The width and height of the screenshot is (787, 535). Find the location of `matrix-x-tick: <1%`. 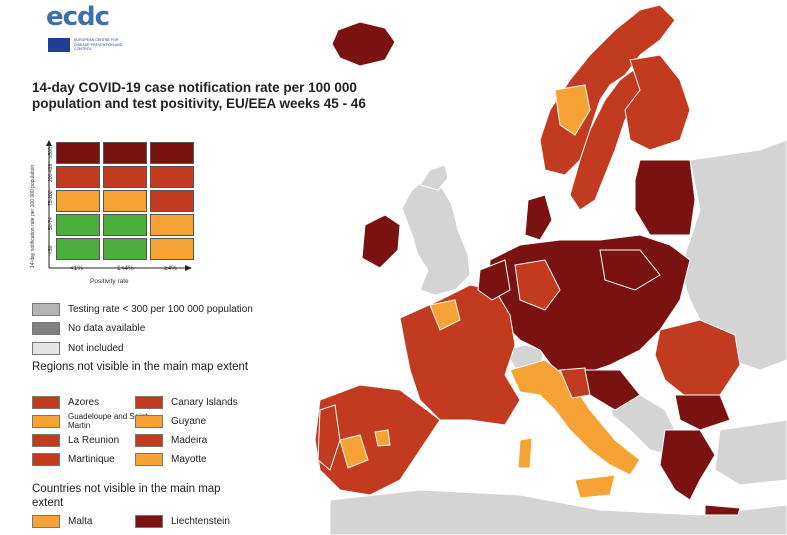

matrix-x-tick: <1% is located at coordinates (77, 268).